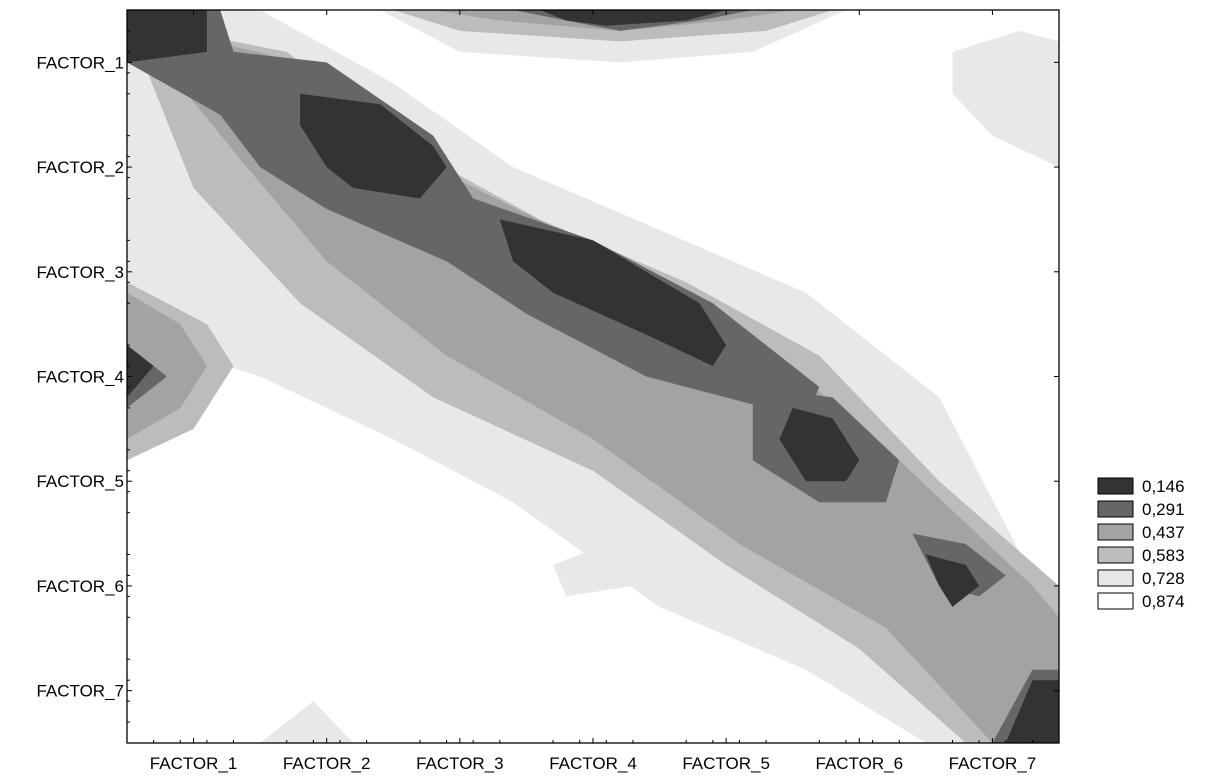 Image resolution: width=1214 pixels, height=781 pixels. I want to click on y-tick-label: FACTOR_4, so click(80, 377).